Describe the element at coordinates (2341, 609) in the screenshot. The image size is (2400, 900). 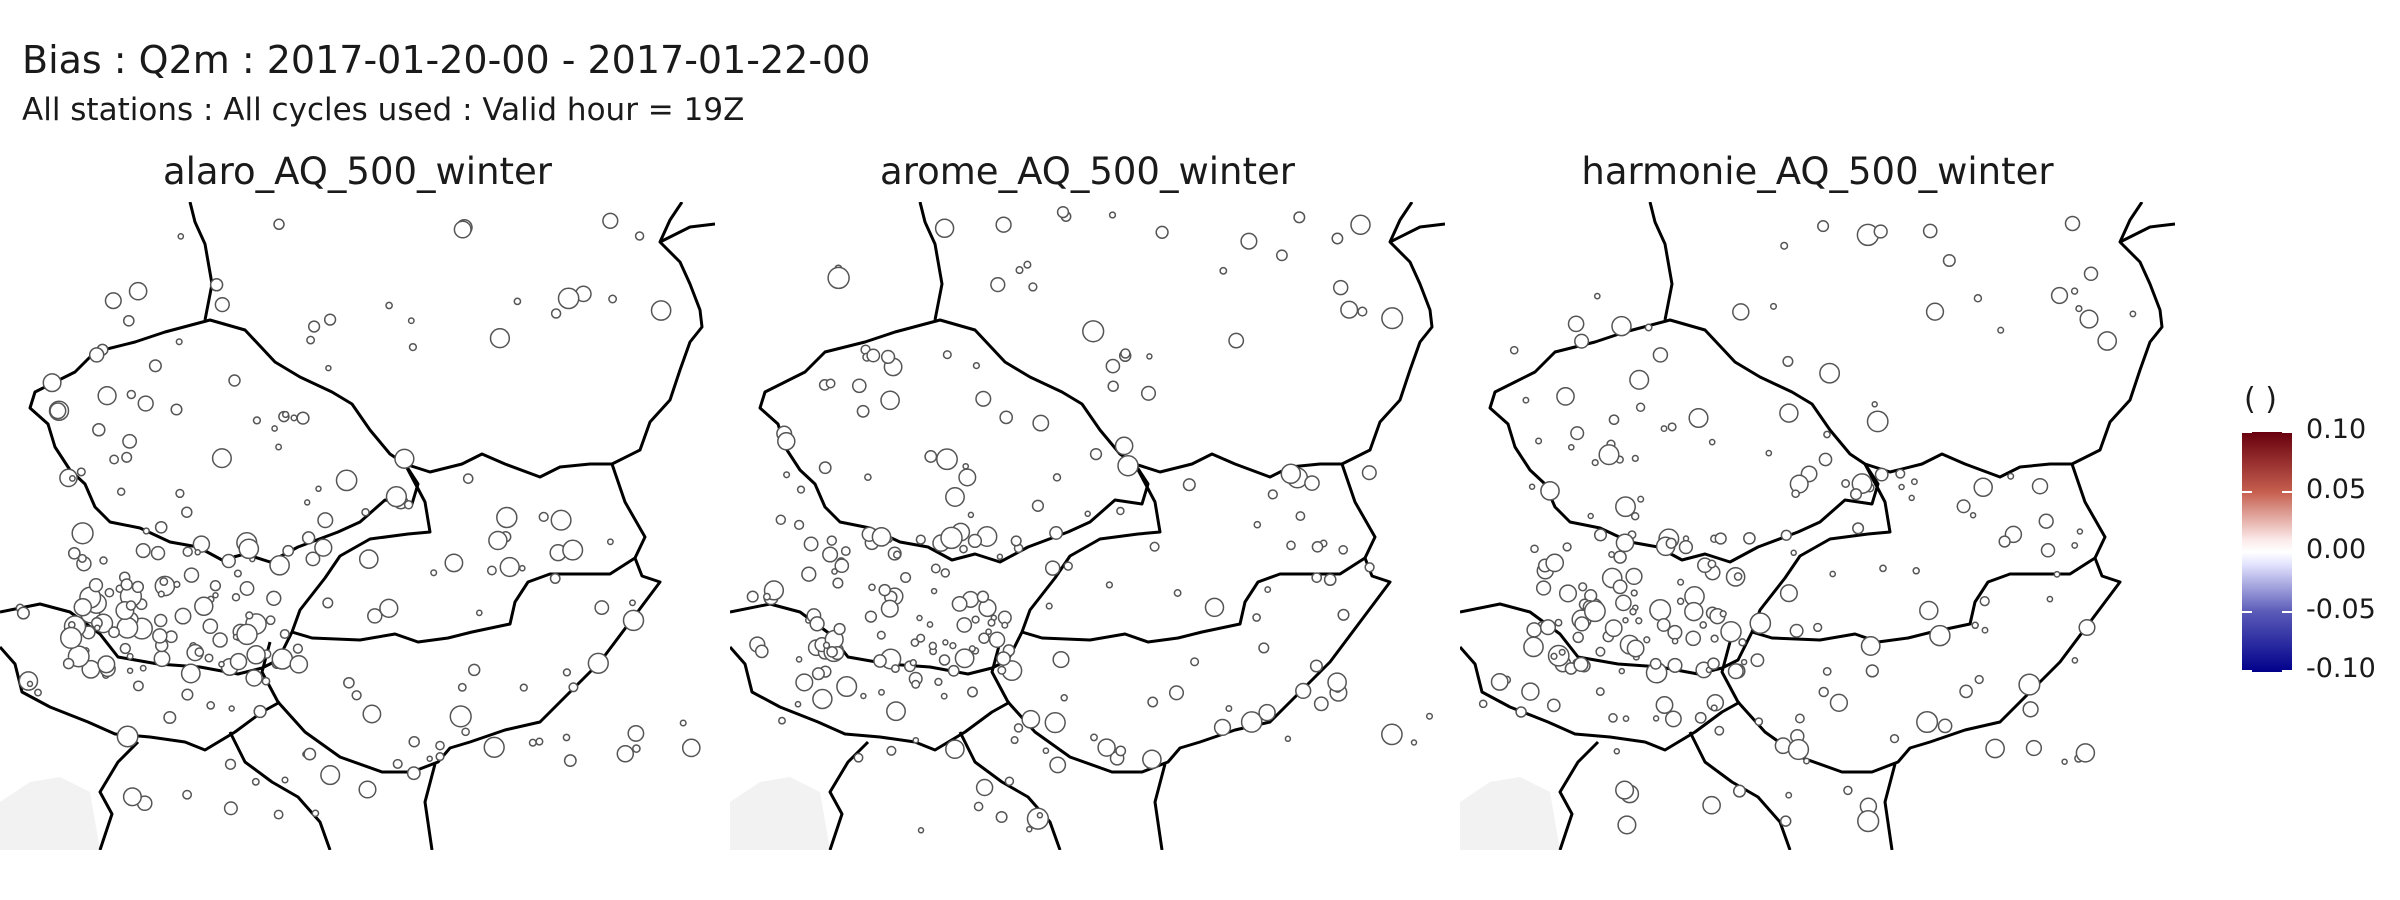
I see `legend-tick-label: -0.05` at that location.